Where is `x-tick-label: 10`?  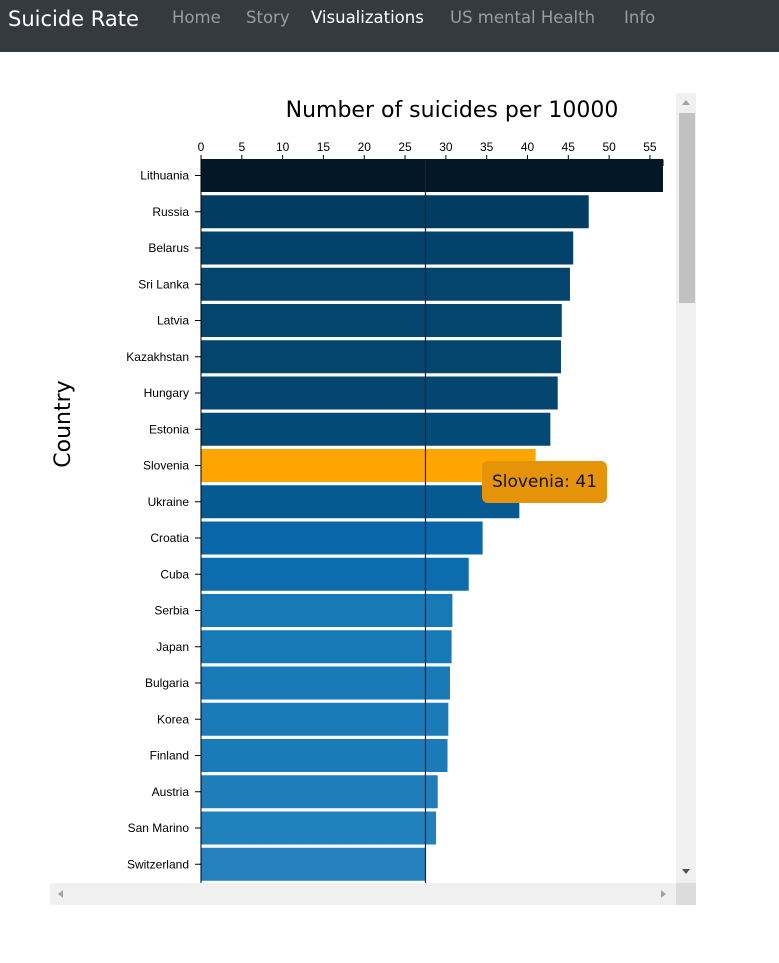 x-tick-label: 10 is located at coordinates (283, 147).